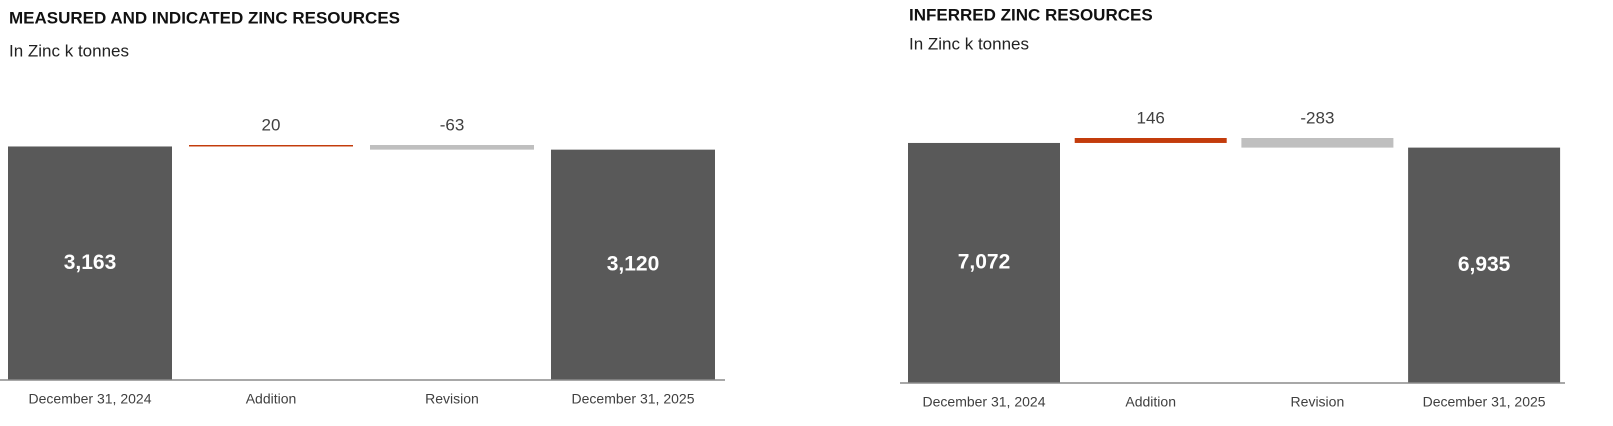 Image resolution: width=1613 pixels, height=426 pixels. What do you see at coordinates (1151, 117) in the screenshot?
I see `value-label: 146` at bounding box center [1151, 117].